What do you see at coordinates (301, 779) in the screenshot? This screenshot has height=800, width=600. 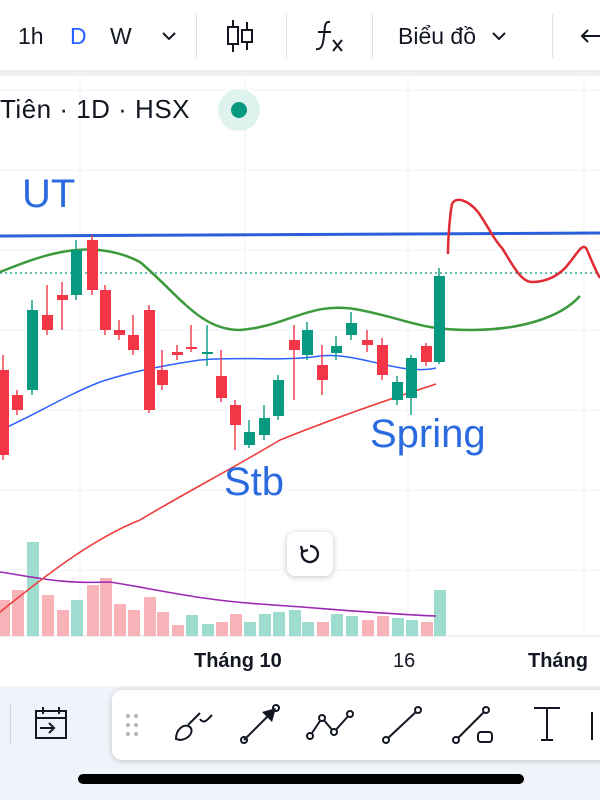 I see `home-indicator` at bounding box center [301, 779].